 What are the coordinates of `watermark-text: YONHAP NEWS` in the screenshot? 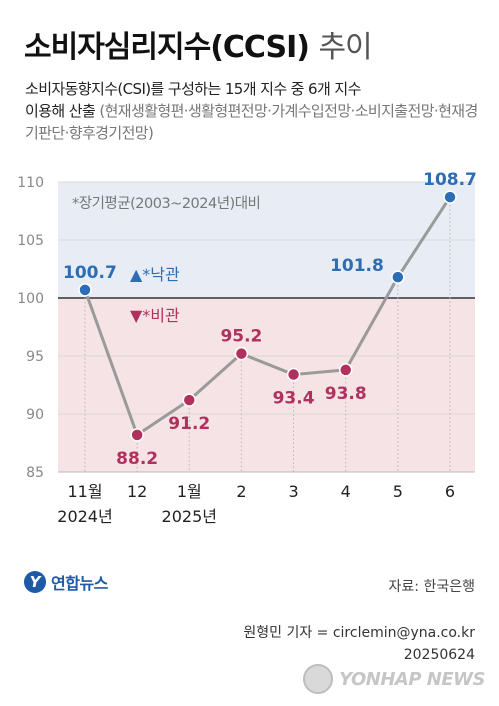 It's located at (412, 679).